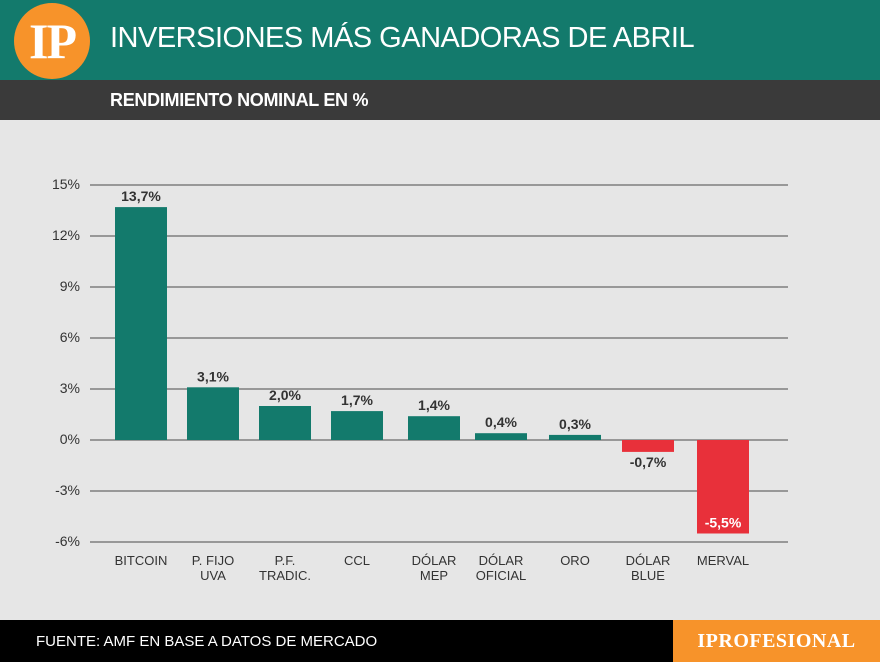 The height and width of the screenshot is (662, 880). I want to click on y-tick-label: -6%, so click(67, 541).